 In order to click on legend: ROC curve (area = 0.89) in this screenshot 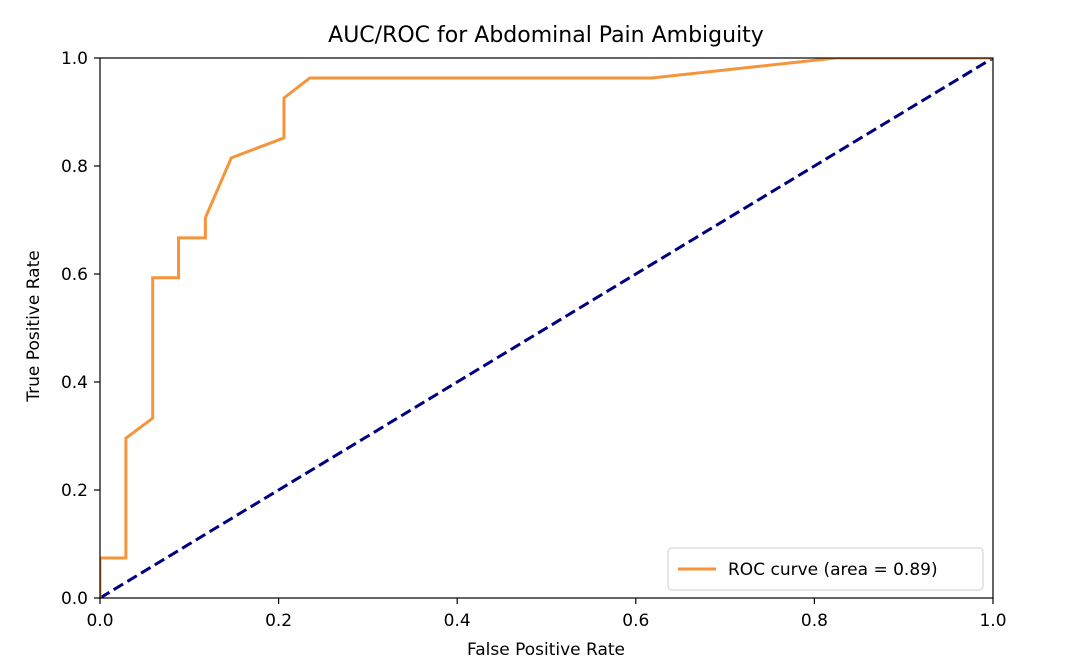, I will do `click(825, 569)`.